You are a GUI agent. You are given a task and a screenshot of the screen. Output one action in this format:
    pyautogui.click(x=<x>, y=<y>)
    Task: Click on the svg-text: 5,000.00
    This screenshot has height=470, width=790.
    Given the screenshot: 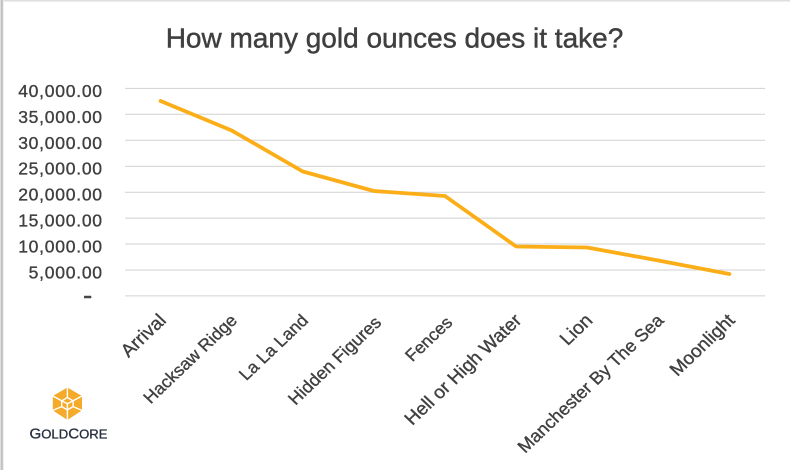 What is the action you would take?
    pyautogui.click(x=66, y=273)
    